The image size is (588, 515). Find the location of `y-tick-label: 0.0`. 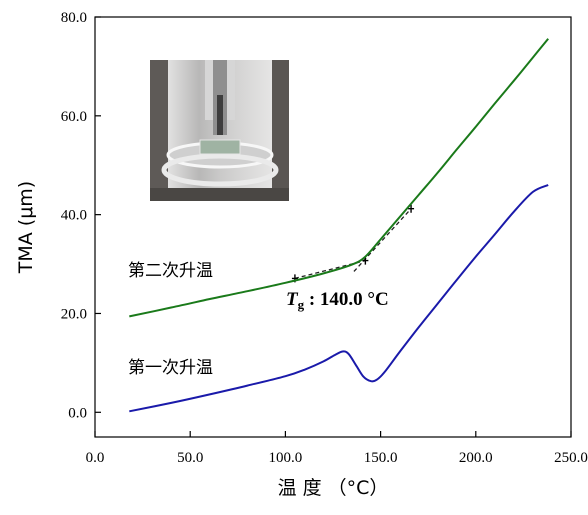

y-tick-label: 0.0 is located at coordinates (77, 413).